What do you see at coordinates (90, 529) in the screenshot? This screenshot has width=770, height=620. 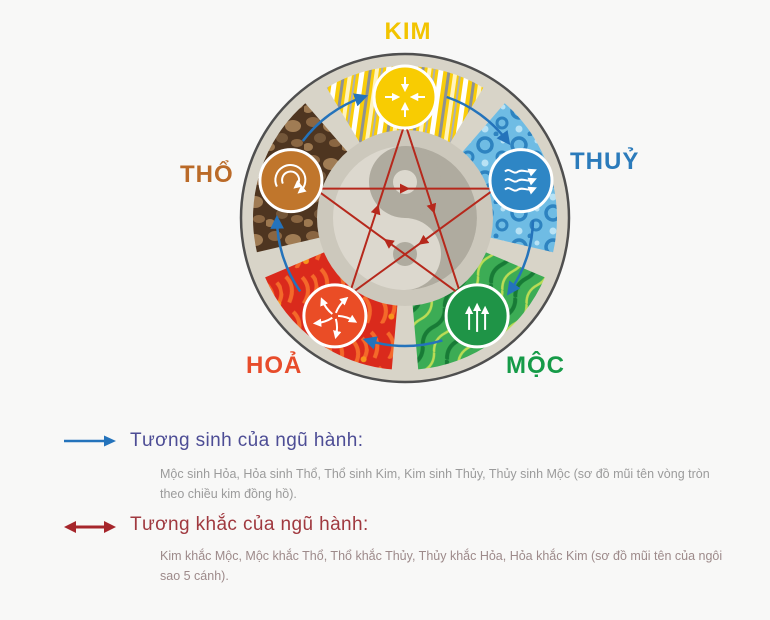 I see `khac-arrow-icon` at bounding box center [90, 529].